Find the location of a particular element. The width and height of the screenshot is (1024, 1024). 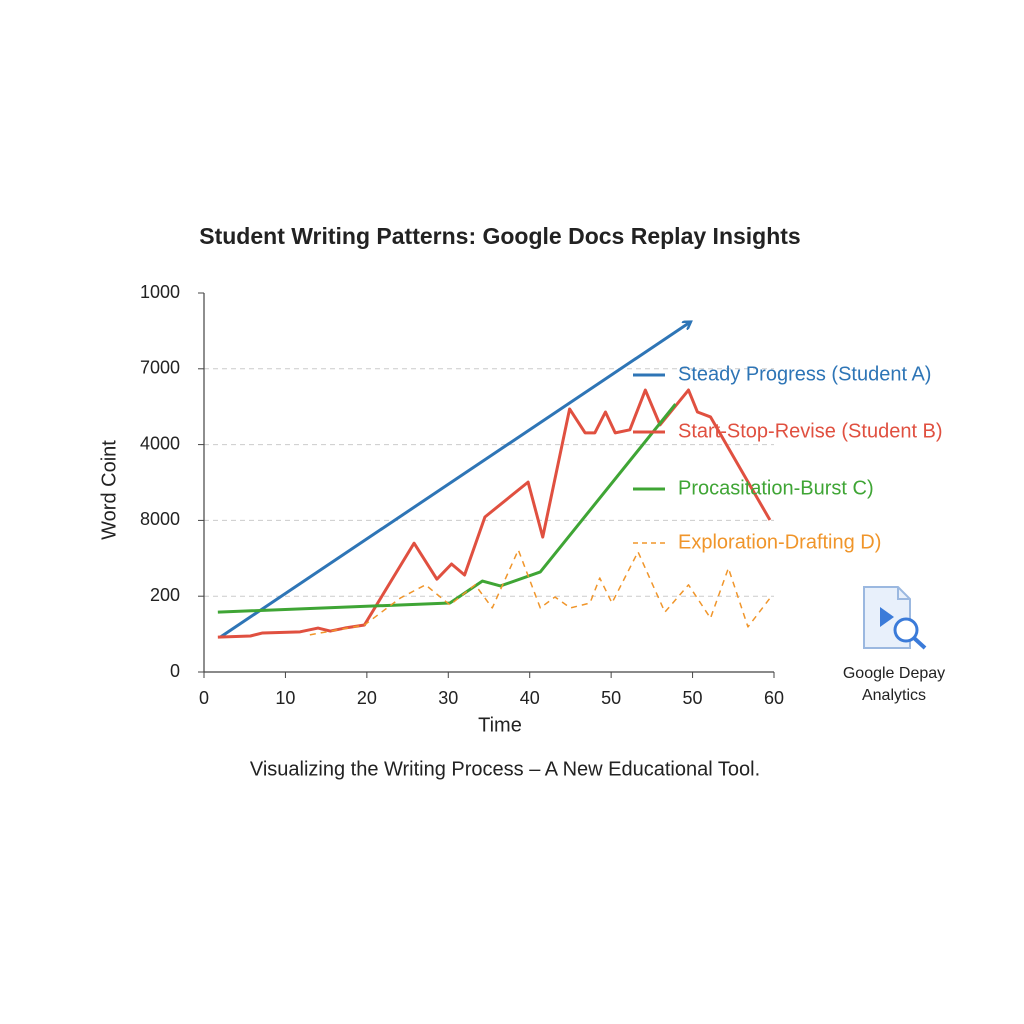

legend-label: Procasitation-Burst C) is located at coordinates (776, 488).